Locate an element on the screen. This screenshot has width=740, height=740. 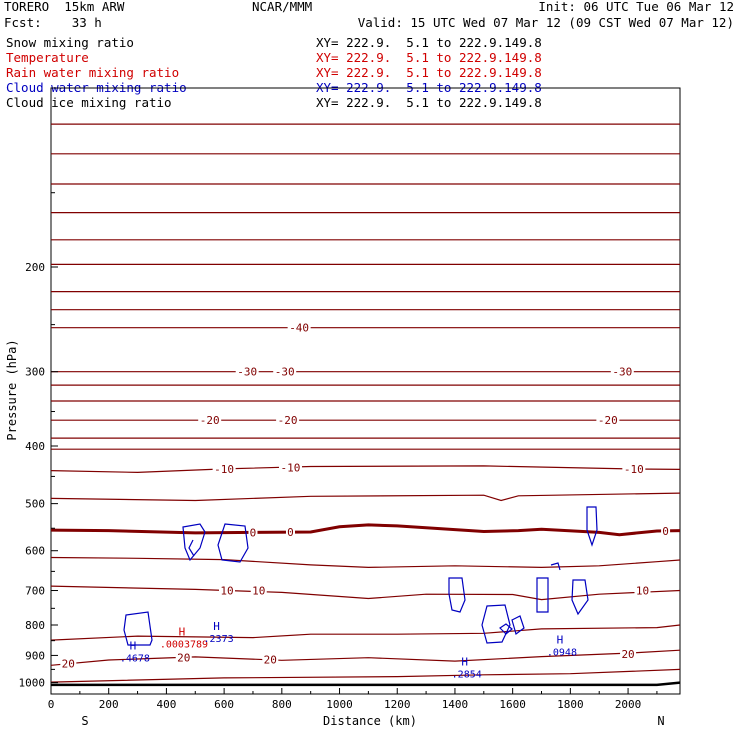
y-tick-label: 300 is located at coordinates (35, 372).